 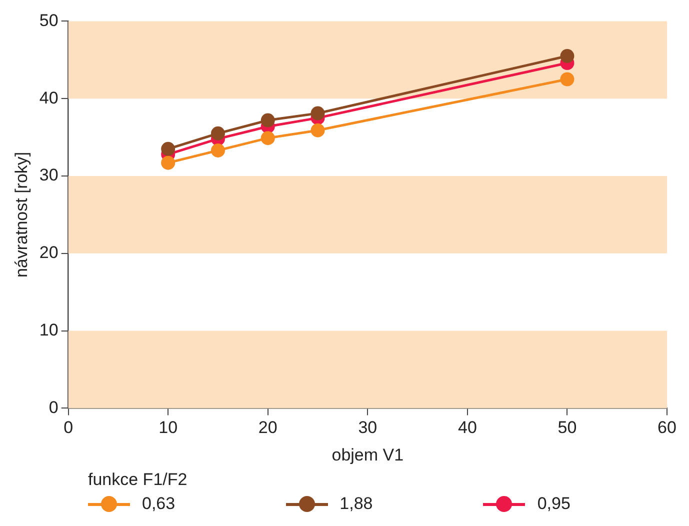 What do you see at coordinates (53, 407) in the screenshot?
I see `y-tick-label: 0` at bounding box center [53, 407].